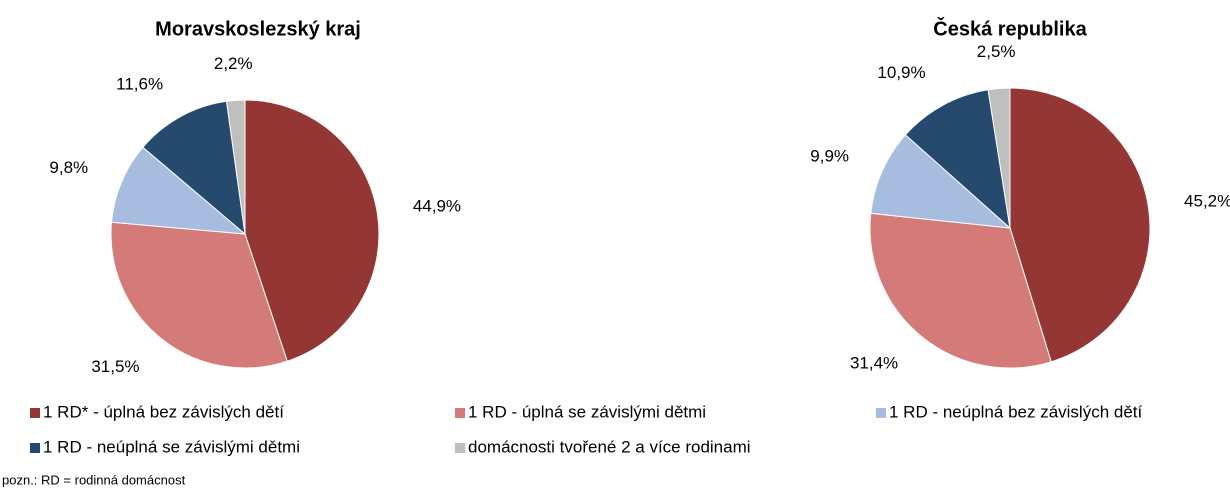  Describe the element at coordinates (68, 167) in the screenshot. I see `data-label: 9,8%` at that location.